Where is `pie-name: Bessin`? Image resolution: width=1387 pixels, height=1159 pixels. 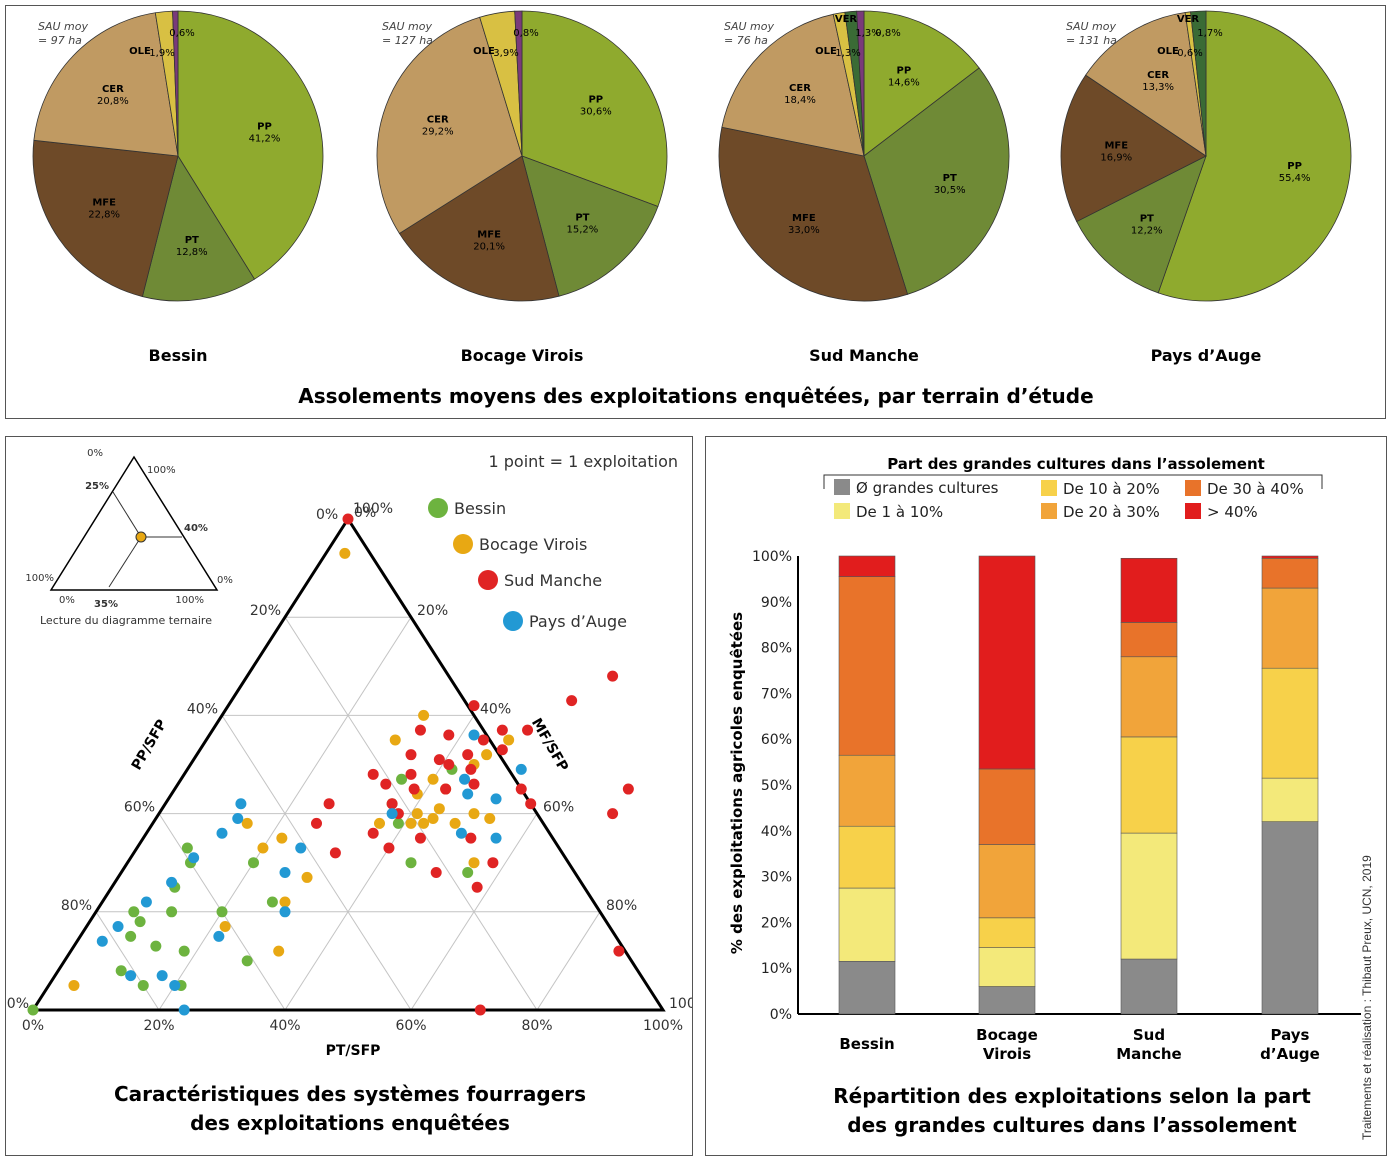
pie-name: Bessin is located at coordinates (178, 355).